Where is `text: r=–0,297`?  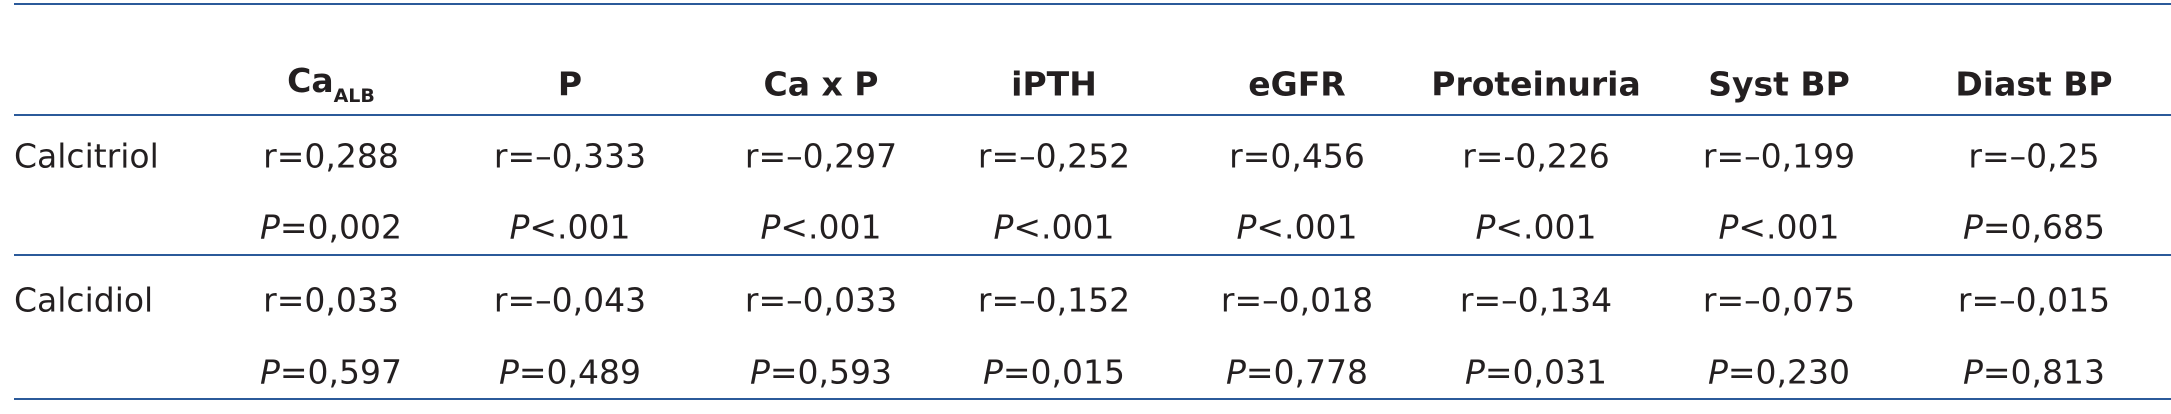
text: r=–0,297 is located at coordinates (821, 156).